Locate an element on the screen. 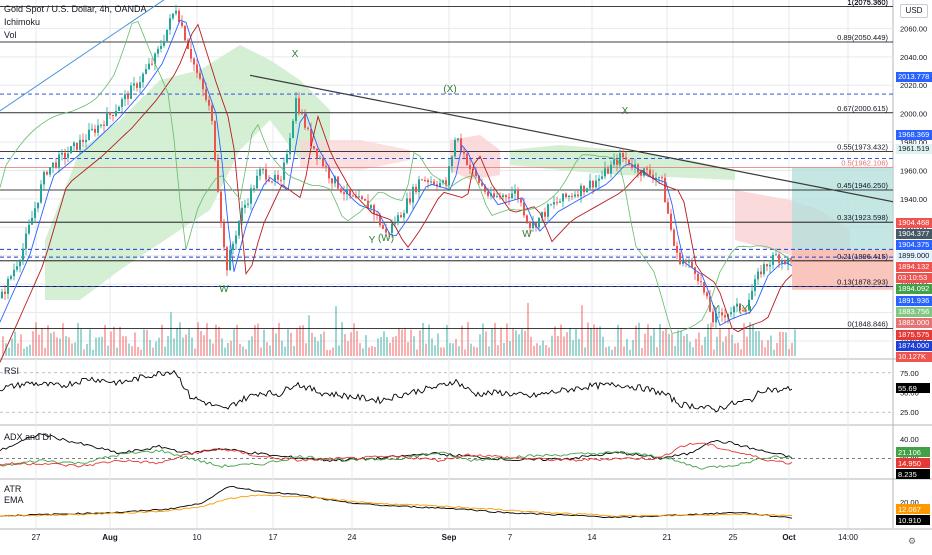 The width and height of the screenshot is (932, 555). adx-value-text: 14.950 is located at coordinates (909, 463).